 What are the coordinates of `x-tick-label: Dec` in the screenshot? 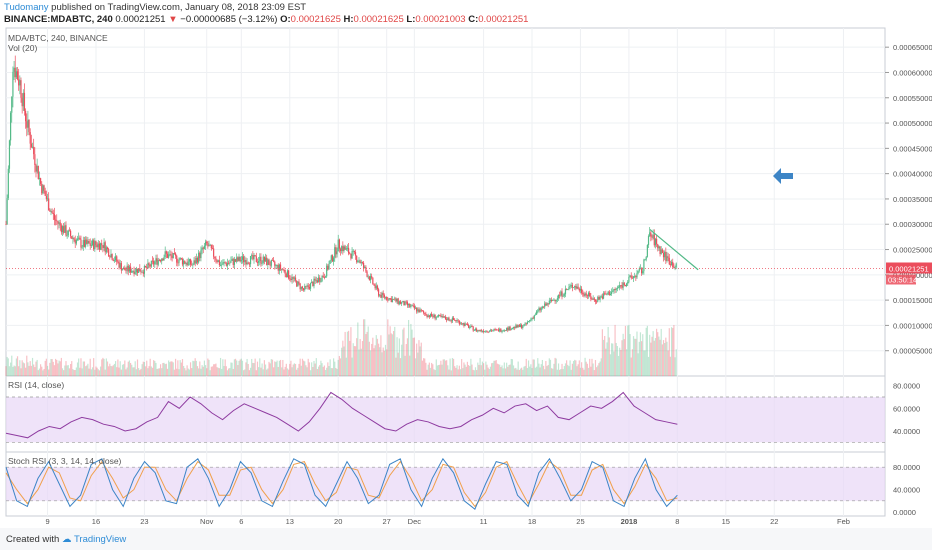 It's located at (415, 521).